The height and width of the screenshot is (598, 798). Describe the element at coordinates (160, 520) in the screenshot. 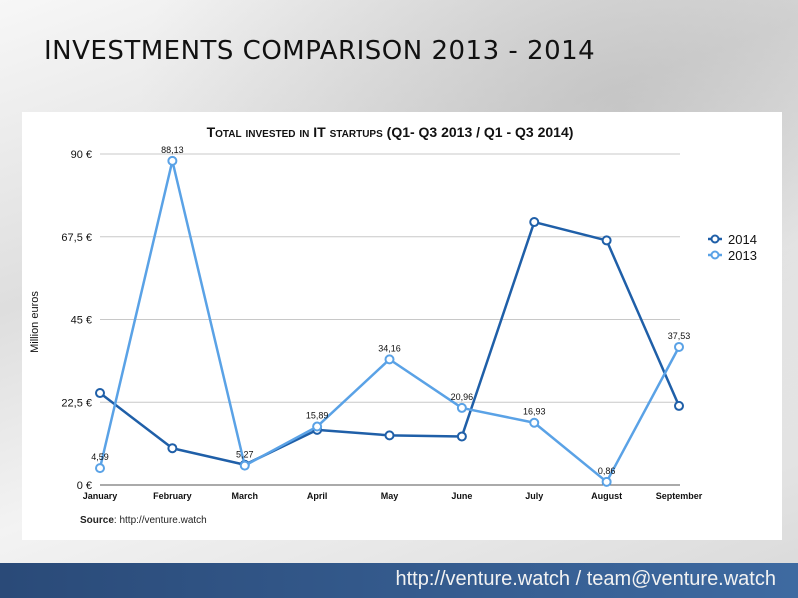

I see `source-text: : http://venture.watch` at that location.